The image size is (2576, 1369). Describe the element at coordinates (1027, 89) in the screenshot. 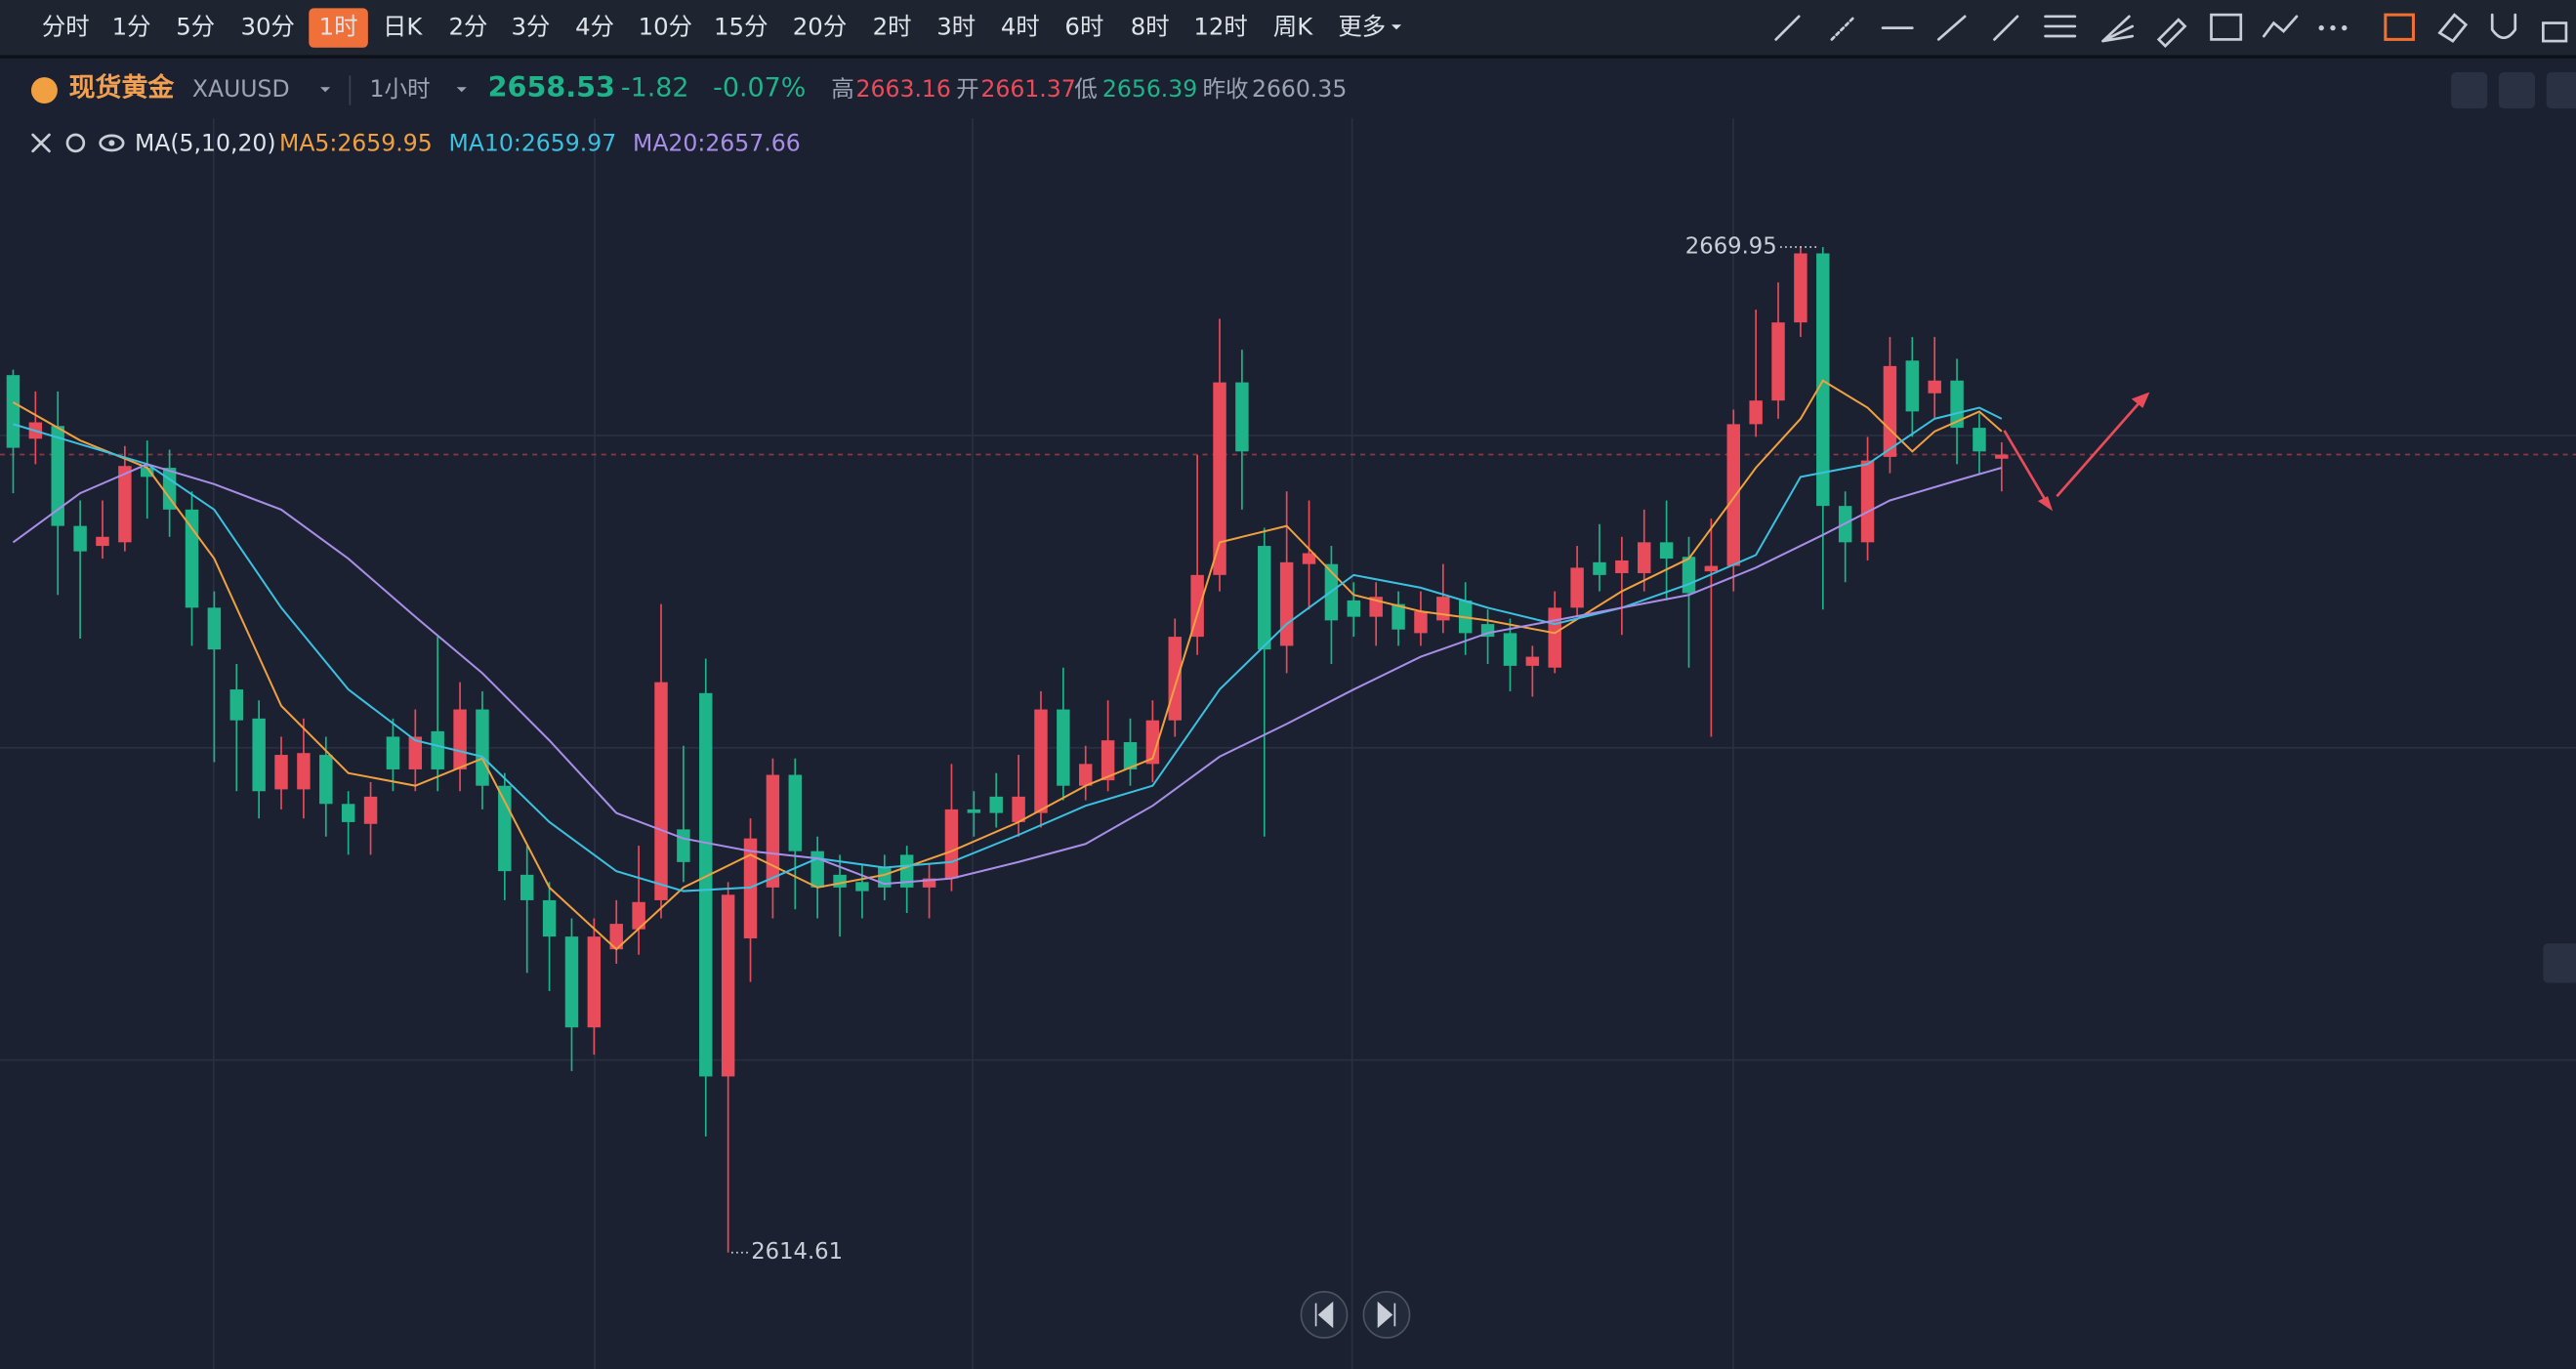

I see `open: 2661.37` at that location.